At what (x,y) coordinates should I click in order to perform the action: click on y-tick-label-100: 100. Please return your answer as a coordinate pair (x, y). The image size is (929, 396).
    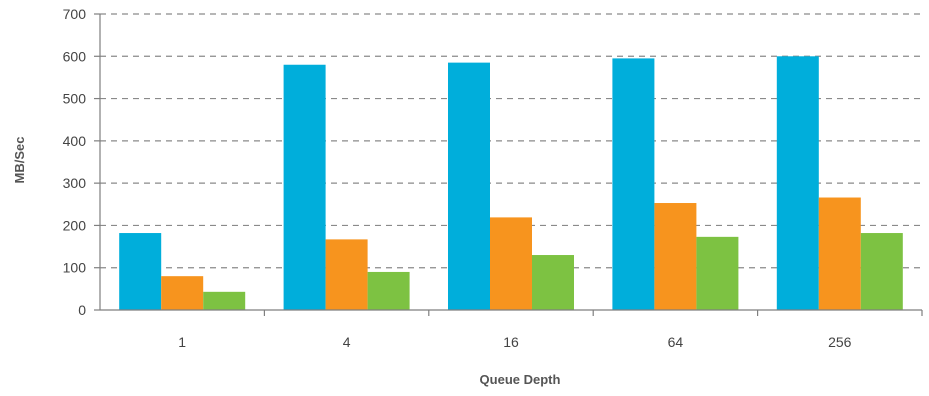
    Looking at the image, I should click on (75, 268).